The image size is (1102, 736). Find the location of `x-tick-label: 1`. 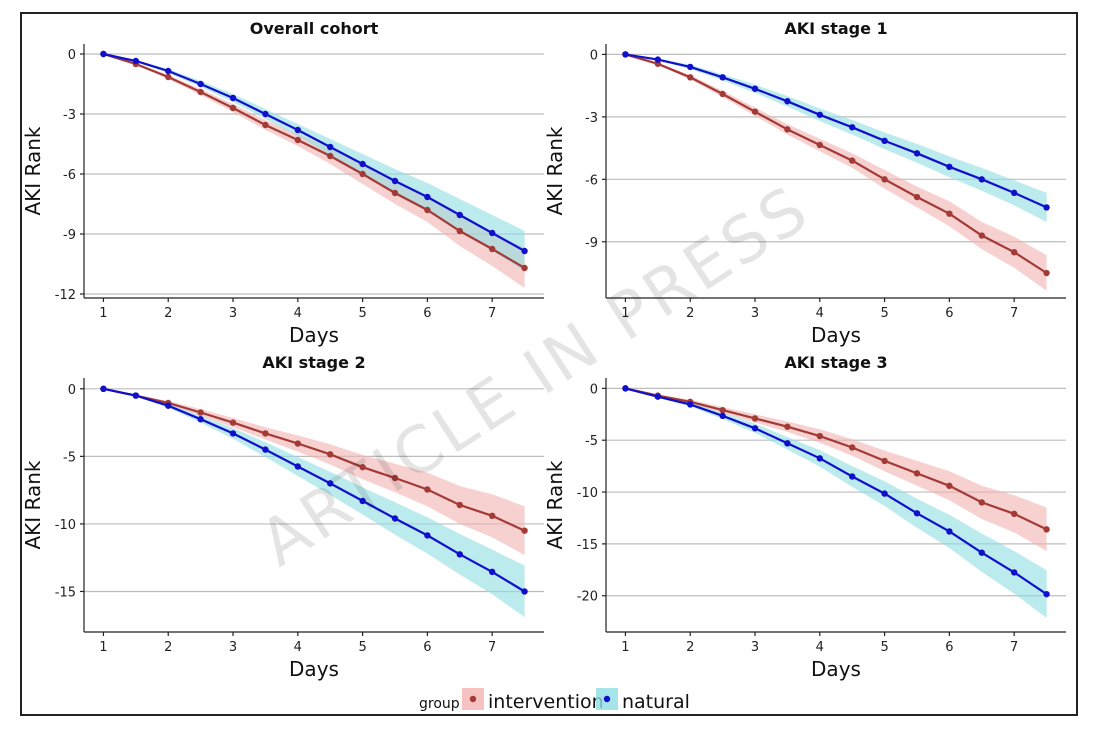

x-tick-label: 1 is located at coordinates (103, 647).